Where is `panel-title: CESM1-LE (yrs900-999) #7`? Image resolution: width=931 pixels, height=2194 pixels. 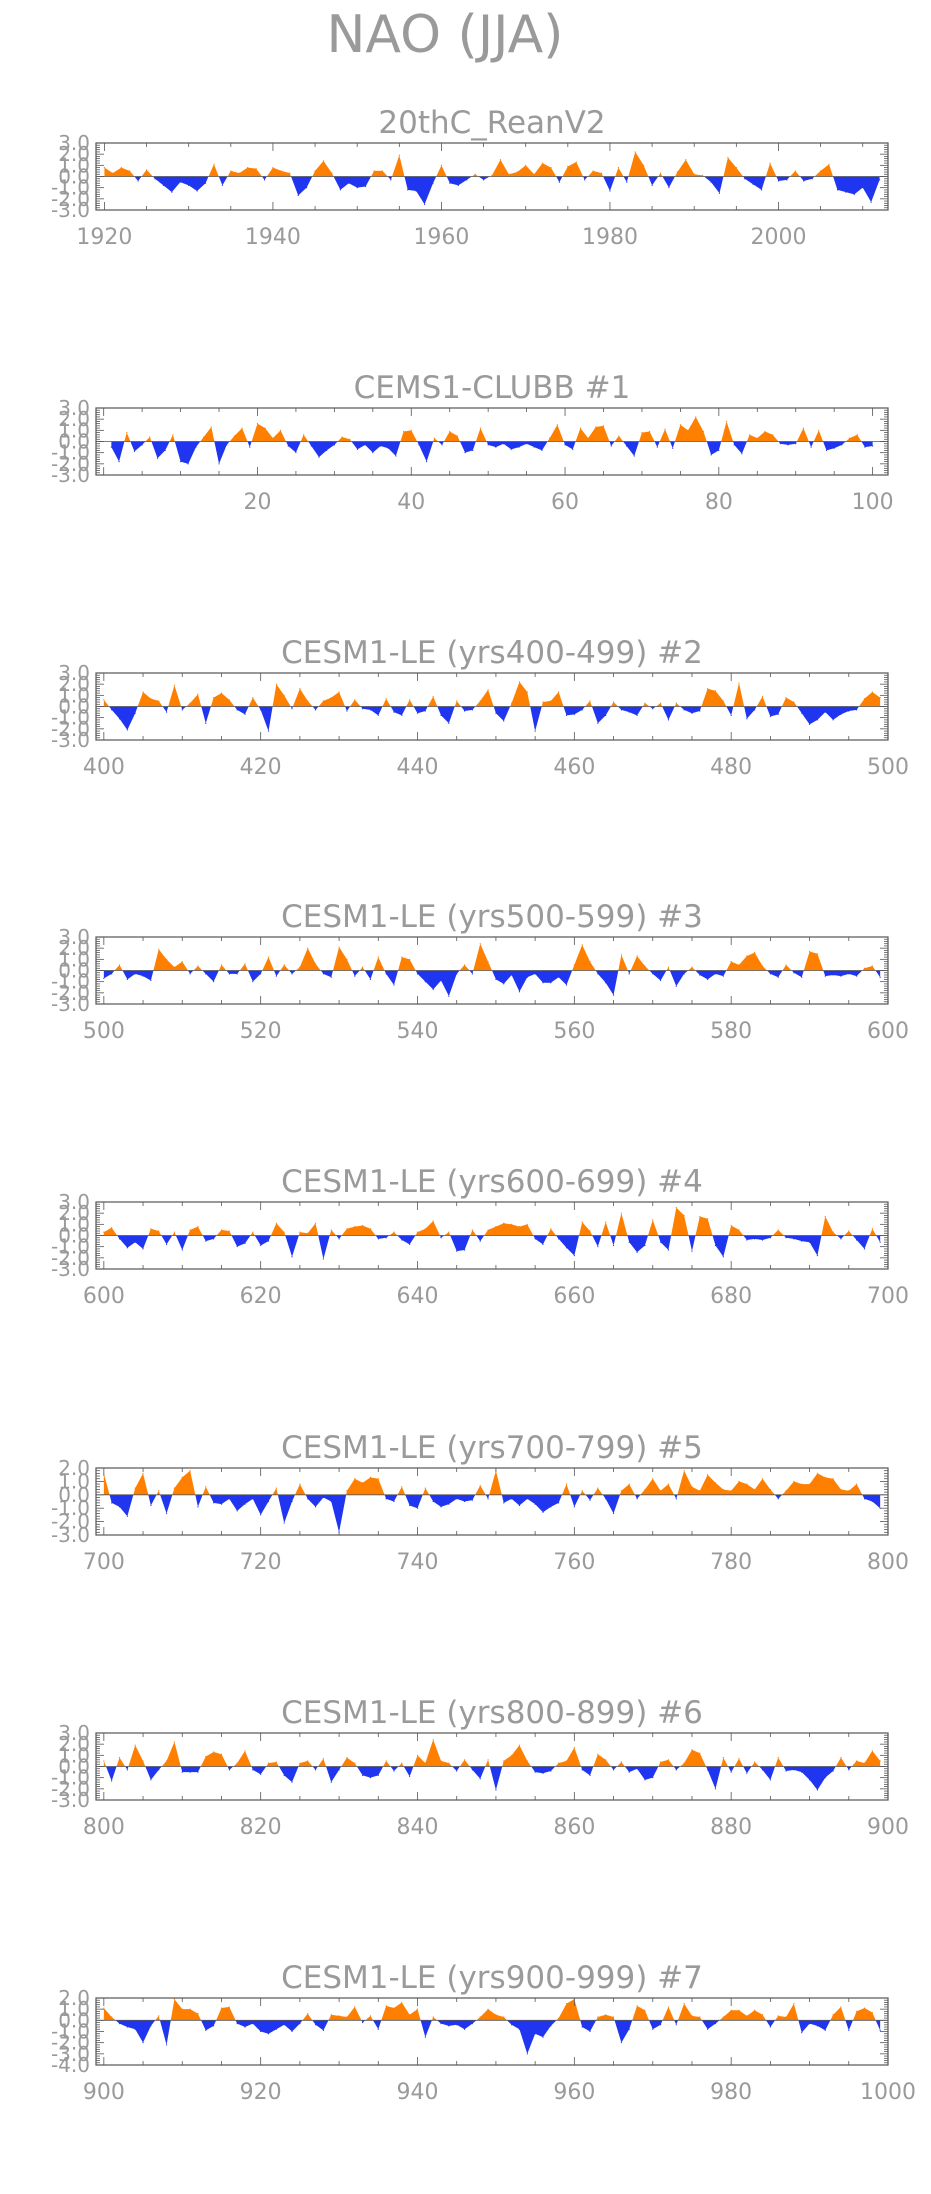 panel-title: CESM1-LE (yrs900-999) #7 is located at coordinates (492, 1978).